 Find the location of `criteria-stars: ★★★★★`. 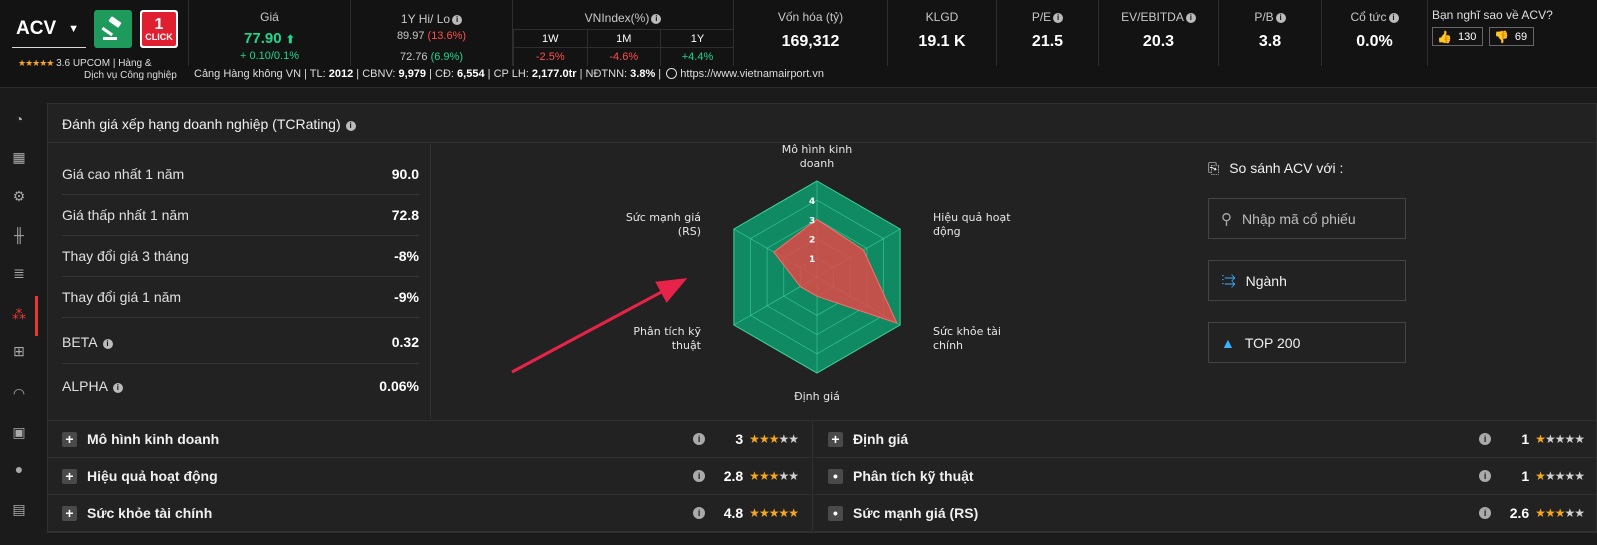

criteria-stars: ★★★★★ is located at coordinates (1560, 439).